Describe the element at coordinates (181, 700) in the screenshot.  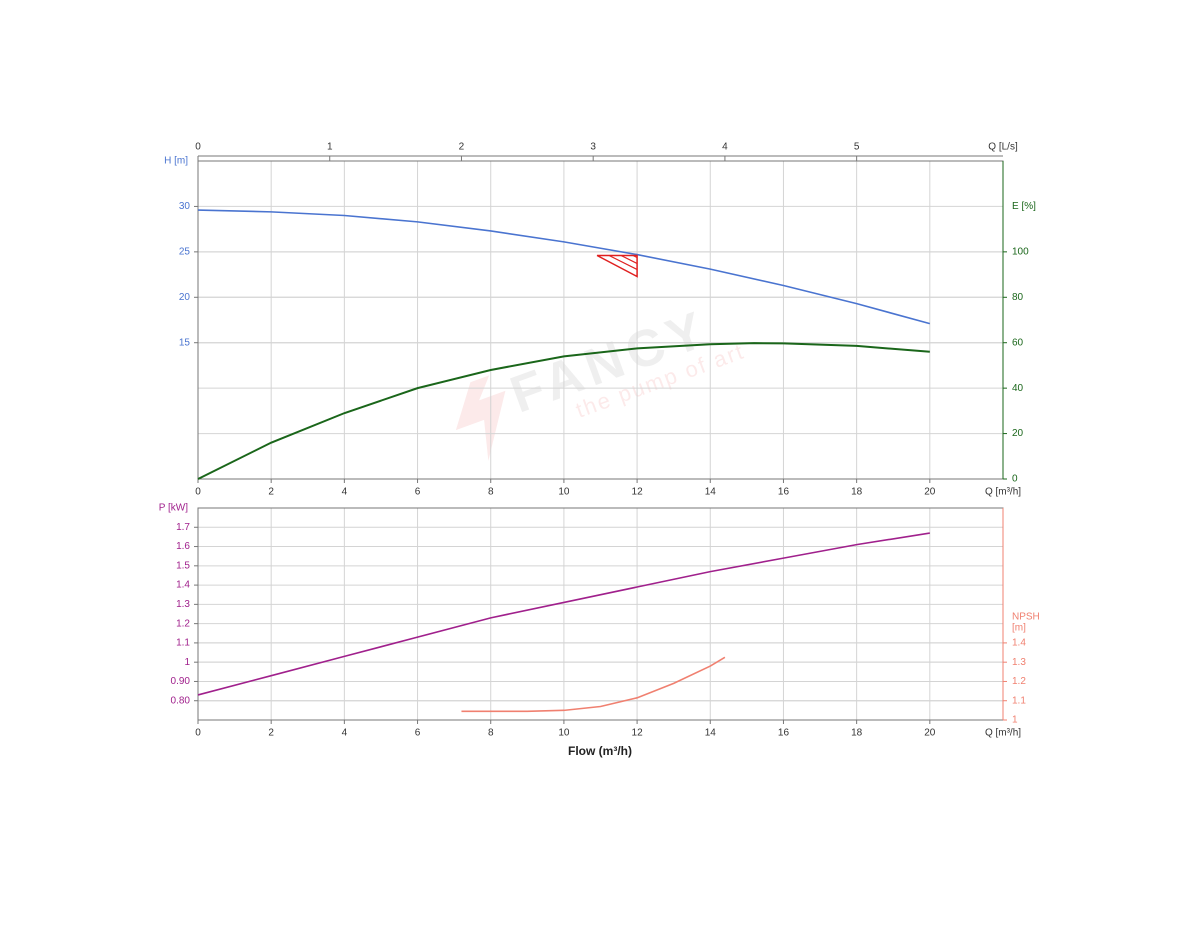
I see `y-tick-label: 0.80` at that location.